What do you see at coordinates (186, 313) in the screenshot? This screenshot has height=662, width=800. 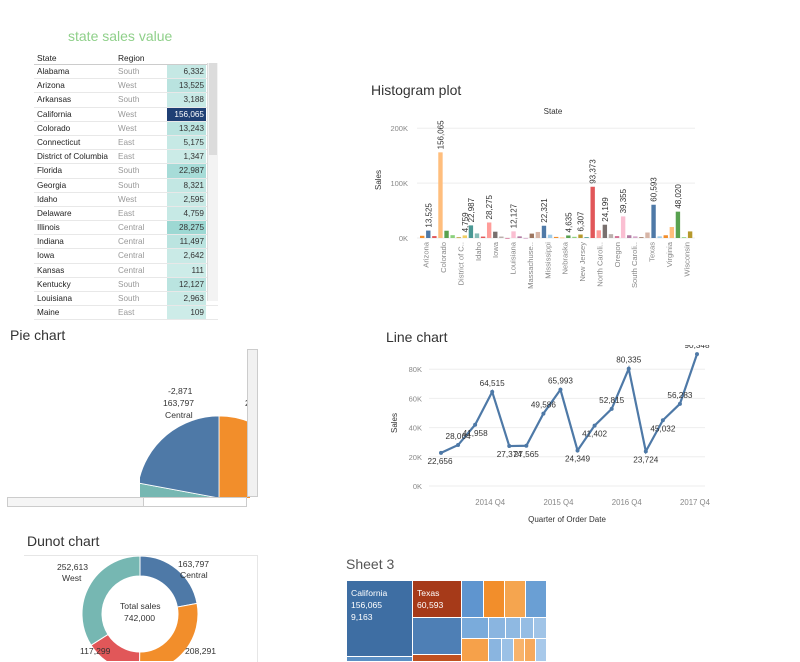 I see `cell-sales: 109` at bounding box center [186, 313].